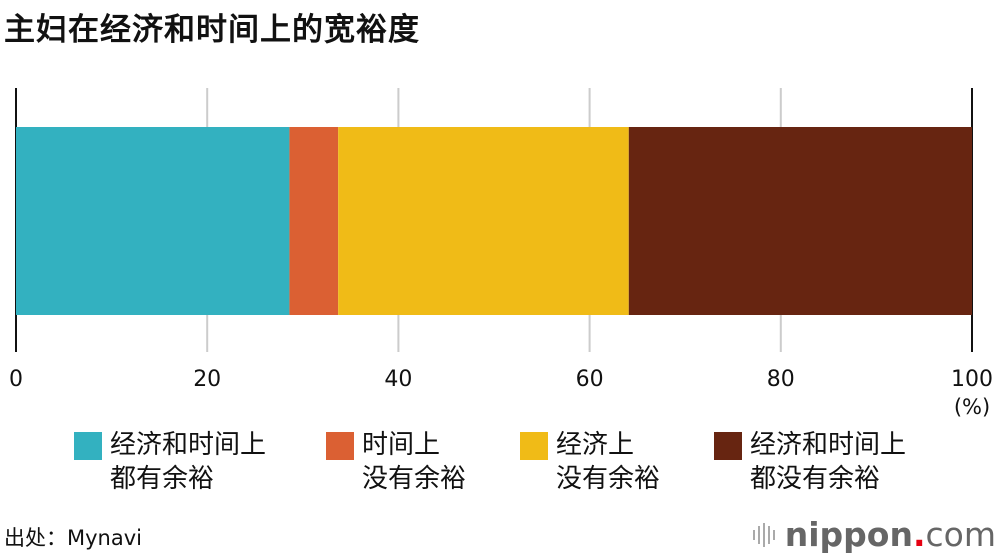 The image size is (1000, 556). I want to click on legend-item: 经济上 没有余裕, so click(590, 462).